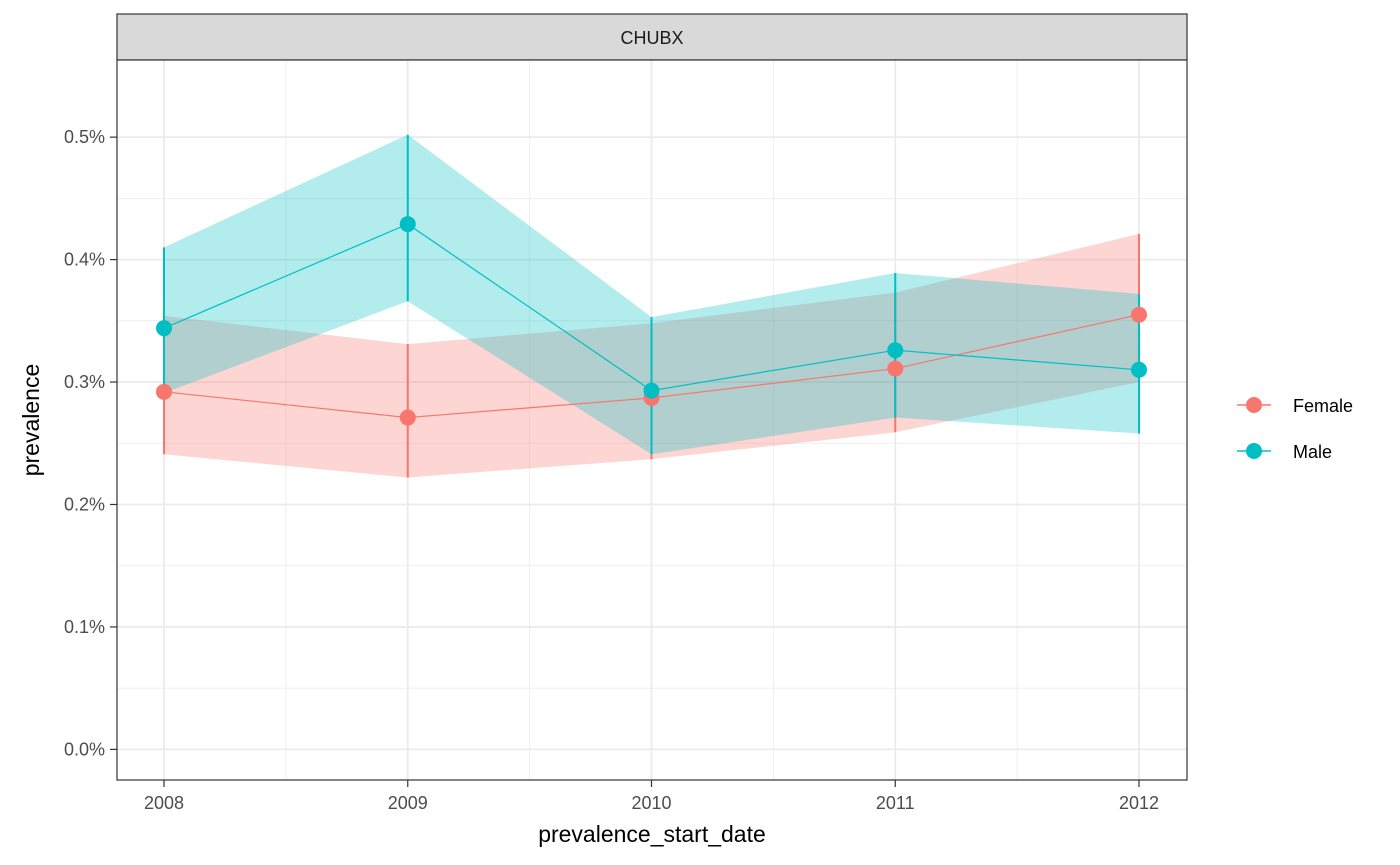 Image resolution: width=1400 pixels, height=865 pixels. Describe the element at coordinates (84, 137) in the screenshot. I see `y-tick-label: 0.5%` at that location.